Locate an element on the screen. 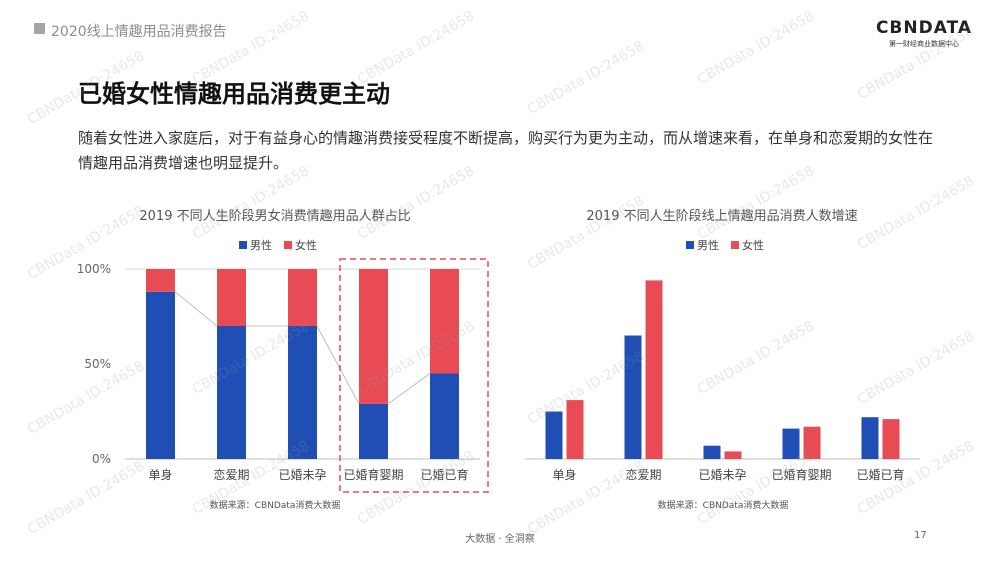 The image size is (1000, 563). chart2-legend-male-swatch is located at coordinates (690, 245).